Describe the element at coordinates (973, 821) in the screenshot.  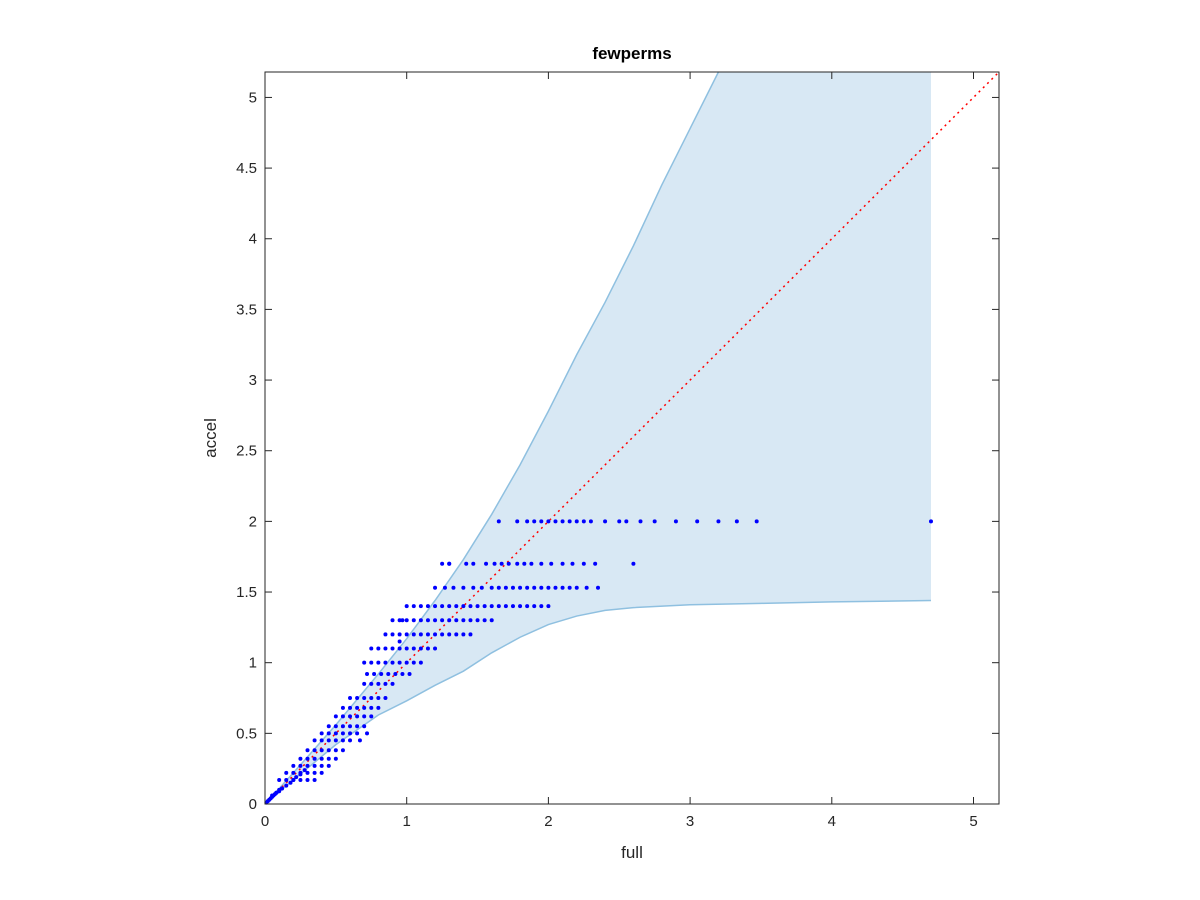
I see `x-tick-label: 5` at that location.